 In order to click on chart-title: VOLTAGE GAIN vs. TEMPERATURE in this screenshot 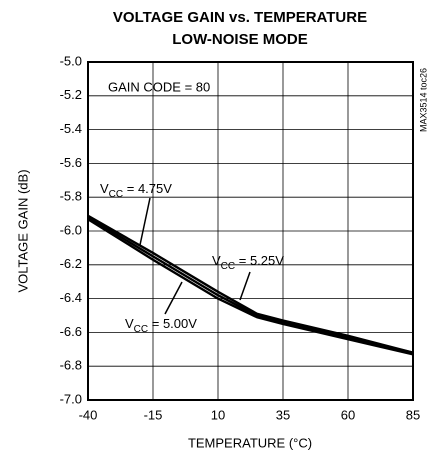, I will do `click(240, 17)`.